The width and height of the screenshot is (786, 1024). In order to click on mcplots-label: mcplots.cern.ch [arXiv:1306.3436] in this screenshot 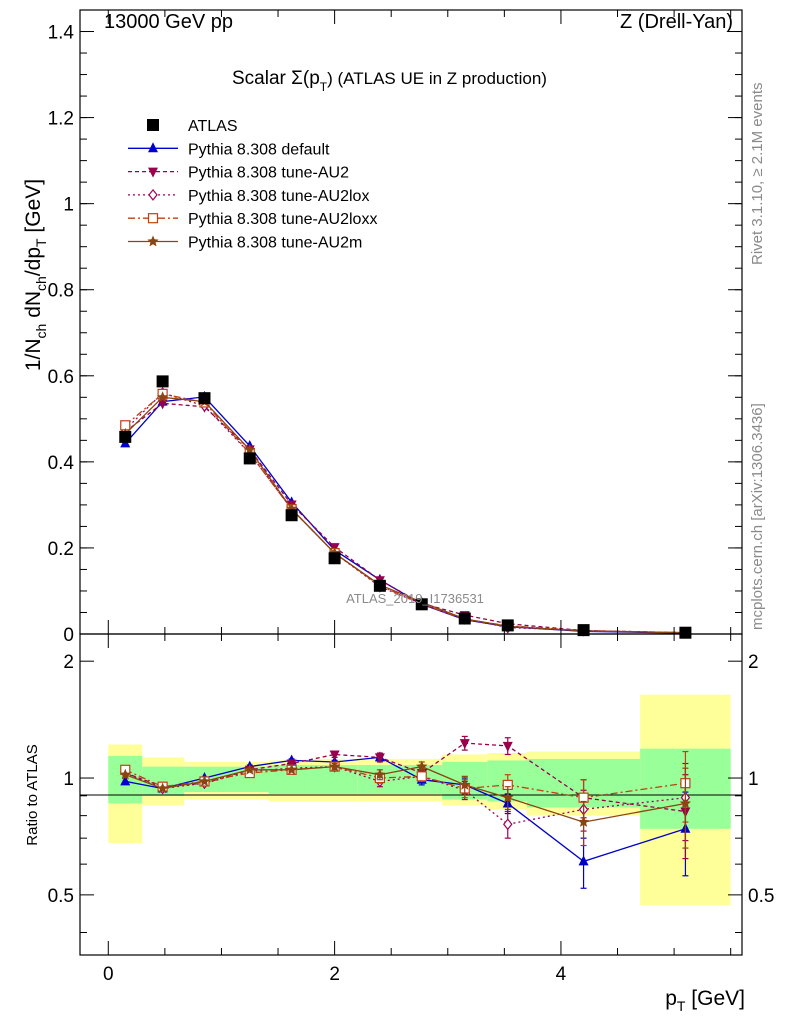, I will do `click(757, 516)`.